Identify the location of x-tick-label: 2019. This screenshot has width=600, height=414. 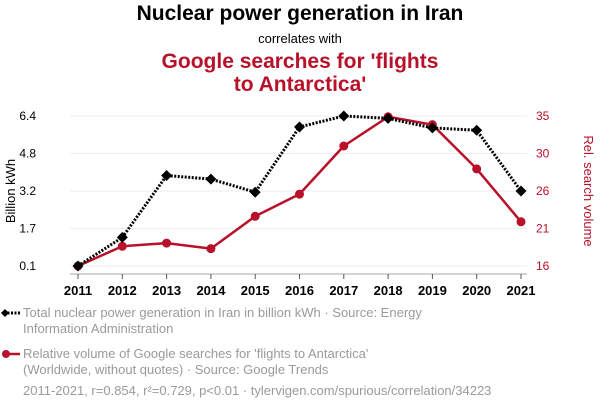
(432, 290).